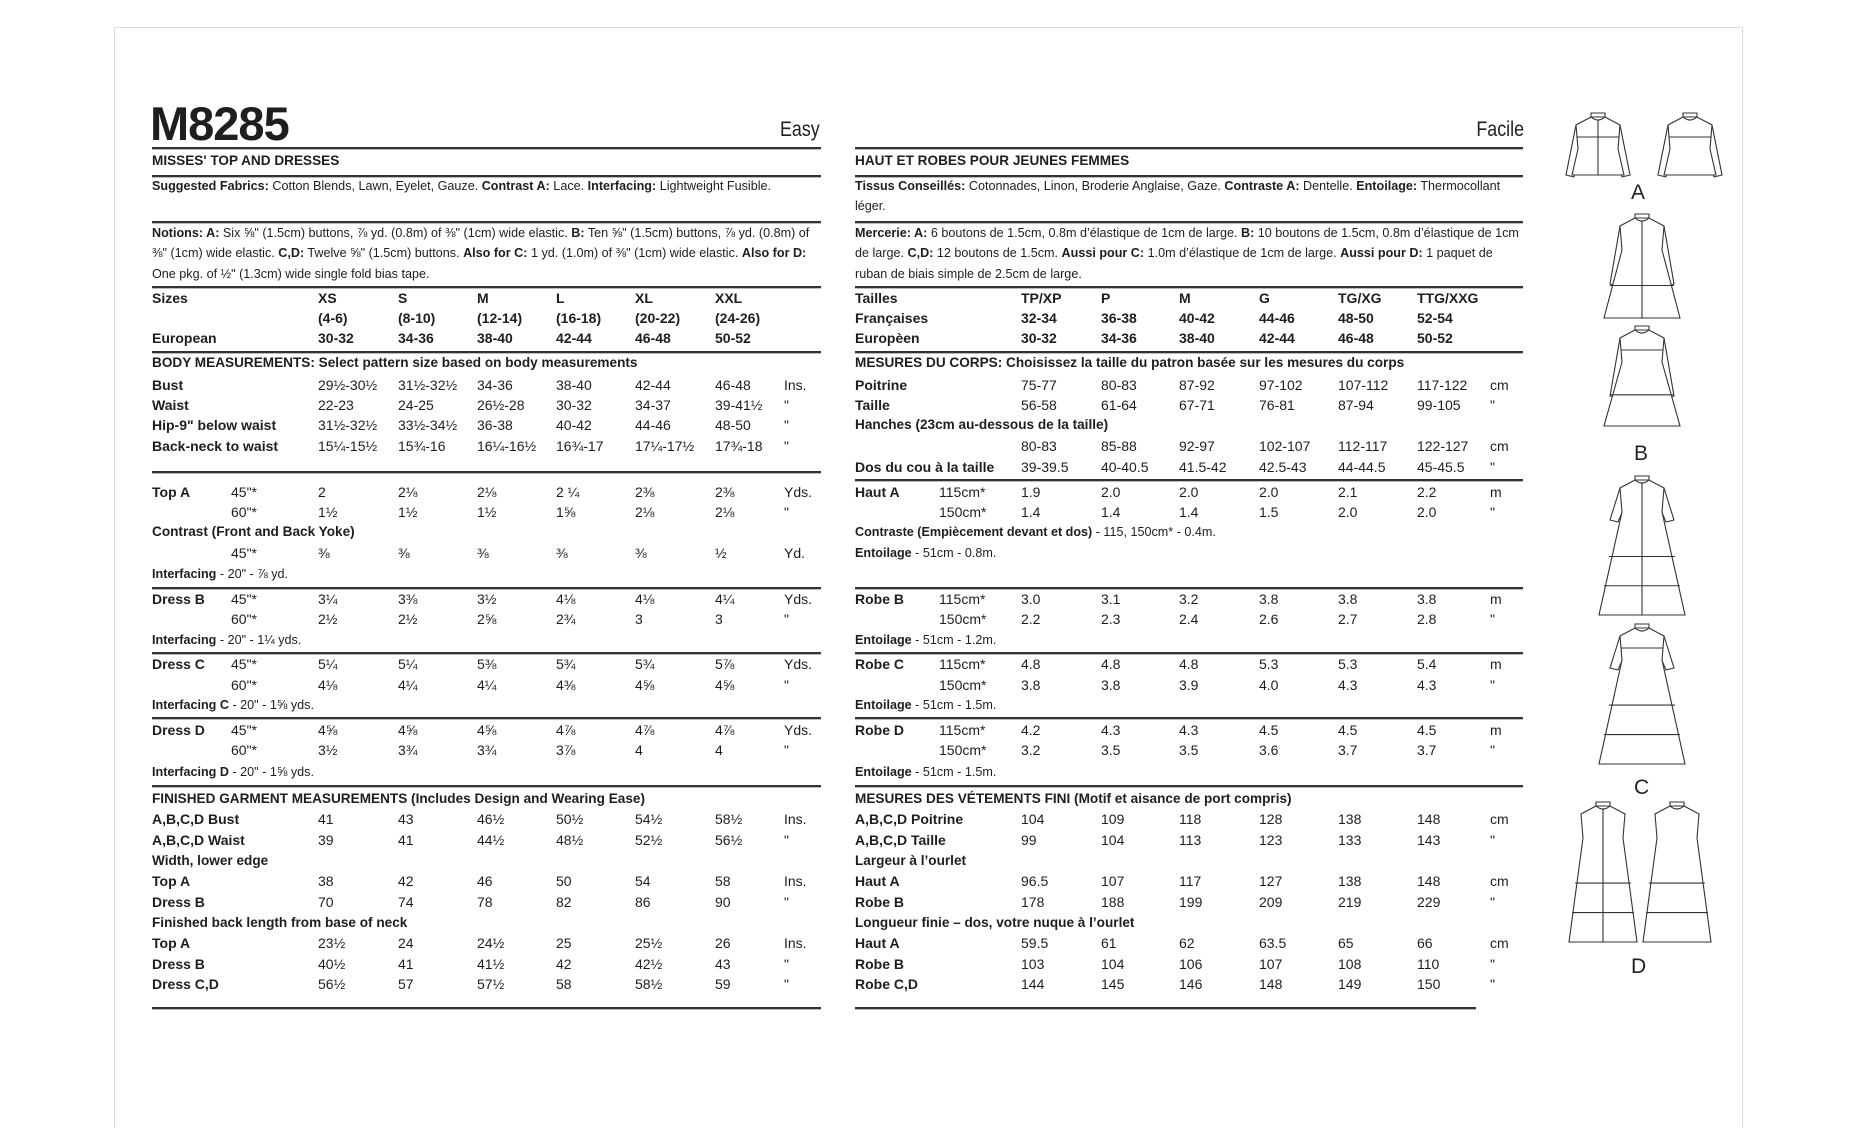  I want to click on size-header: (24-26), so click(738, 318).